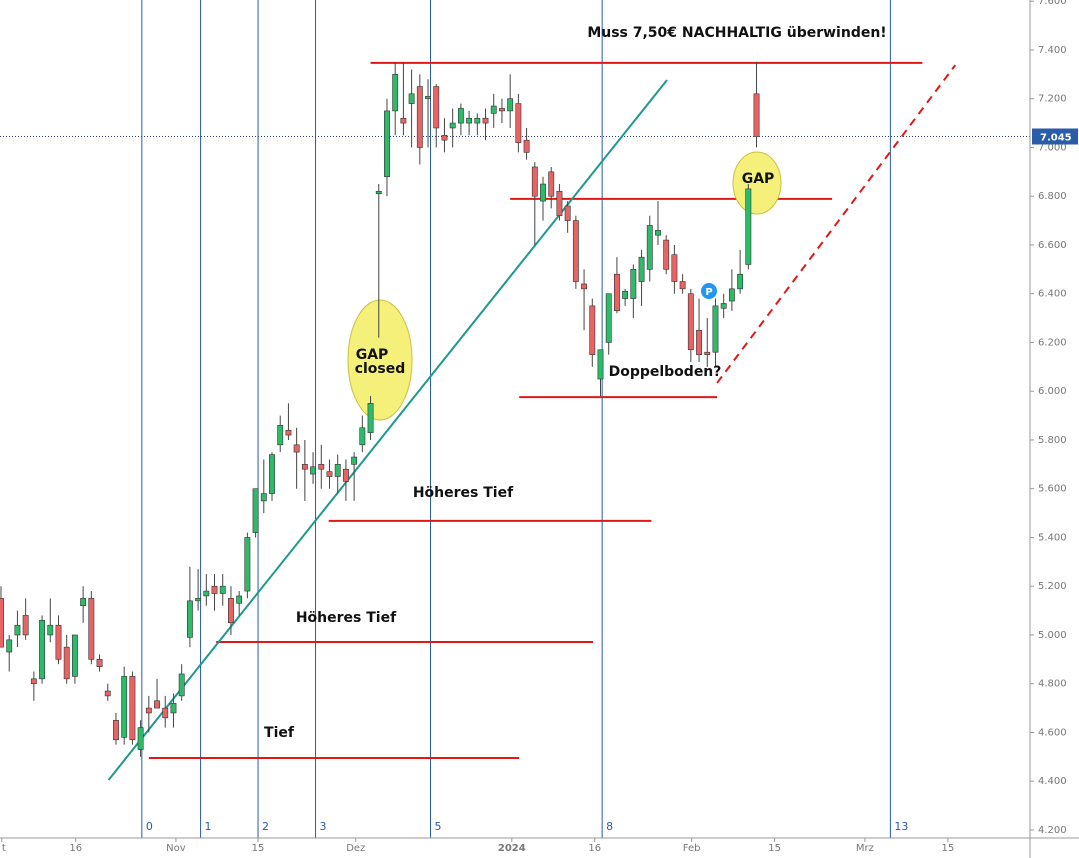 The image size is (1079, 858). I want to click on annotation: Höheres Tief, so click(463, 493).